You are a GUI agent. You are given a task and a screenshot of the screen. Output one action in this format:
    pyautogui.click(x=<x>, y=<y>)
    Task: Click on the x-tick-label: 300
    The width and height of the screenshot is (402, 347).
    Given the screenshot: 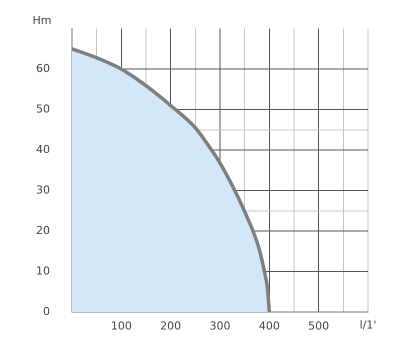 What is the action you would take?
    pyautogui.click(x=220, y=325)
    